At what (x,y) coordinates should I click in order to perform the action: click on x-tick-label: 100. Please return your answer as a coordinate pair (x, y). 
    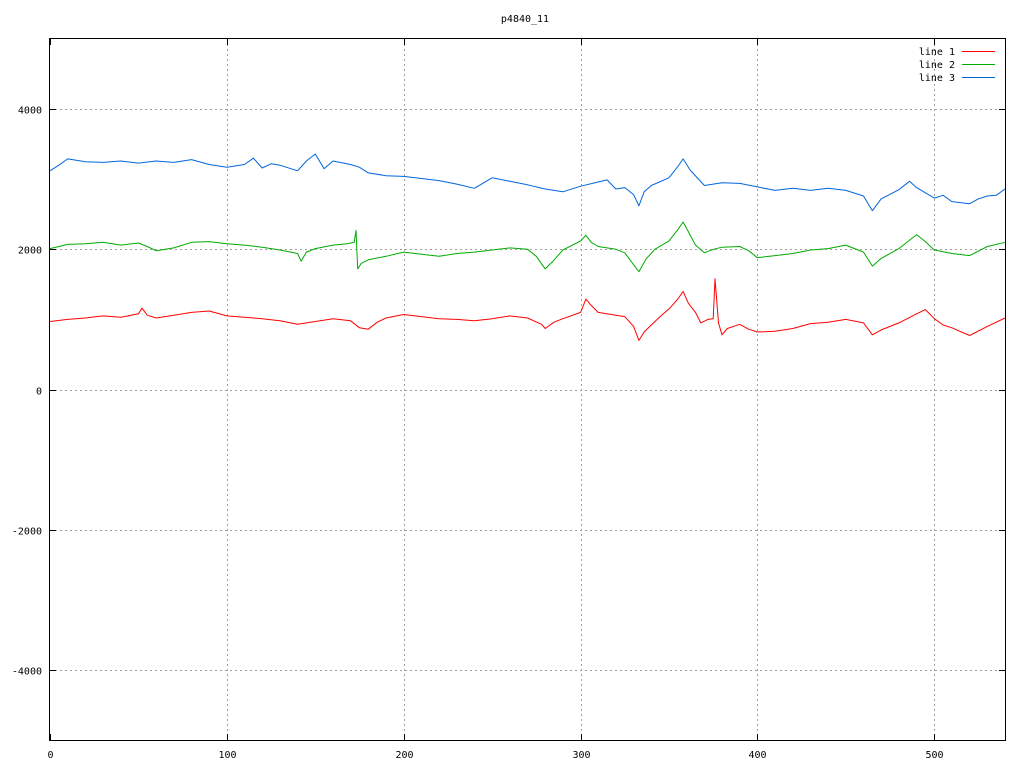
    Looking at the image, I should click on (227, 755).